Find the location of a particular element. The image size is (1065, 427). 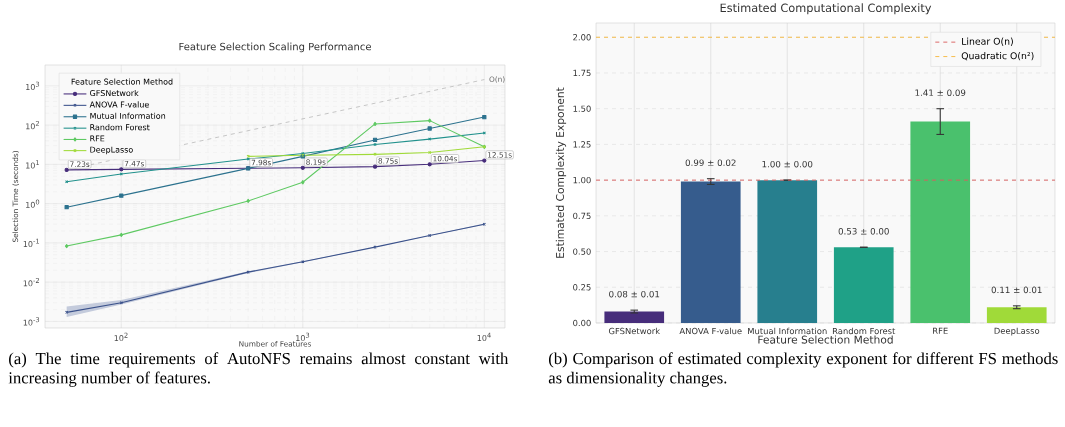

legend-label: Linear O(n) is located at coordinates (987, 41).